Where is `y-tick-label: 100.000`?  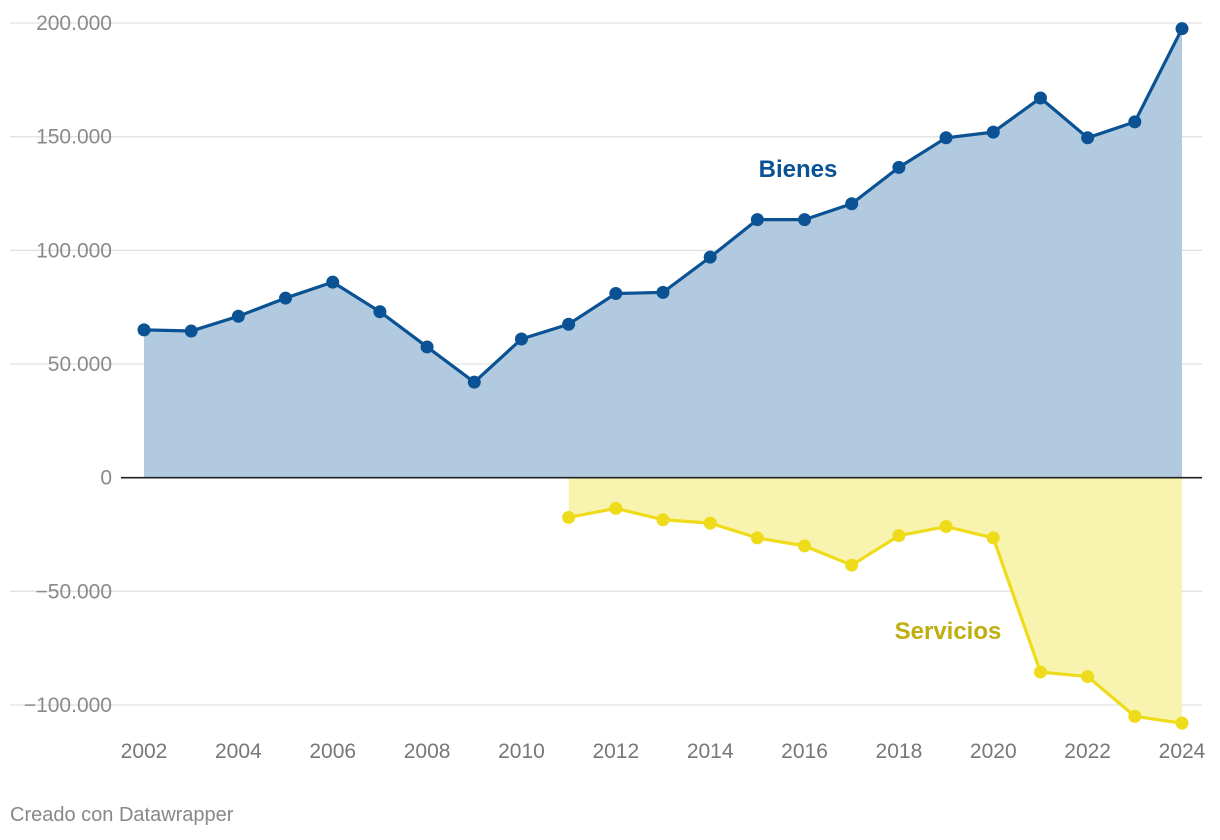
y-tick-label: 100.000 is located at coordinates (74, 250).